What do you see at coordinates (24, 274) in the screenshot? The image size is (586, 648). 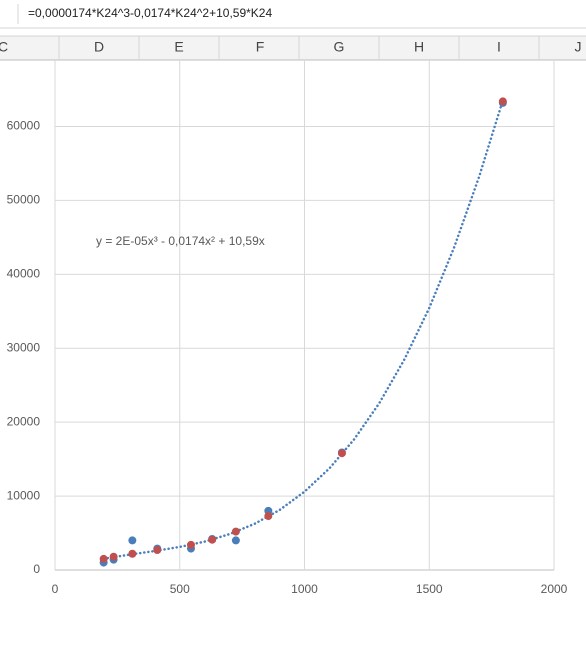 I see `y-tick-label: 40000` at bounding box center [24, 274].